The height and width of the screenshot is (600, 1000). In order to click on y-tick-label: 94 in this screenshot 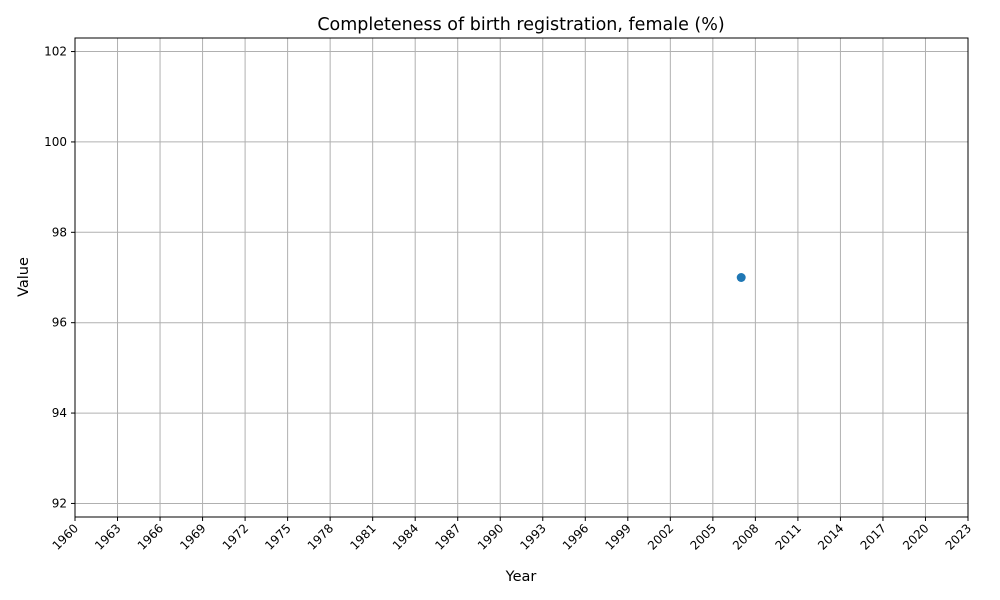, I will do `click(59, 413)`.